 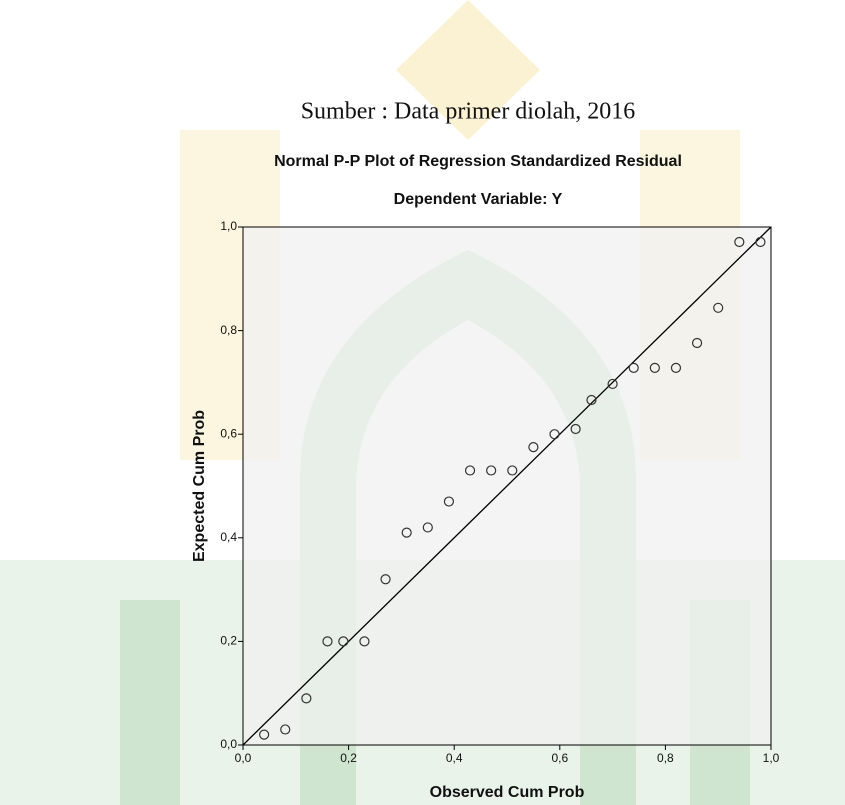 What do you see at coordinates (228, 641) in the screenshot?
I see `y-tick-label: 0,2` at bounding box center [228, 641].